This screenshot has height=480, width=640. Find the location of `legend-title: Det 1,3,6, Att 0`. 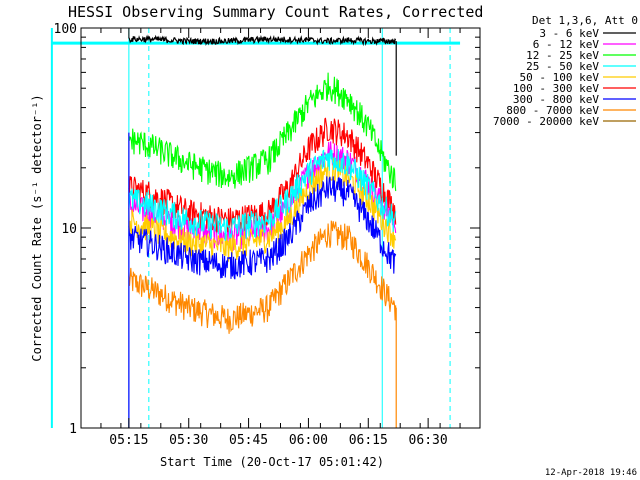

legend-title: Det 1,3,6, Att 0 is located at coordinates (585, 20).